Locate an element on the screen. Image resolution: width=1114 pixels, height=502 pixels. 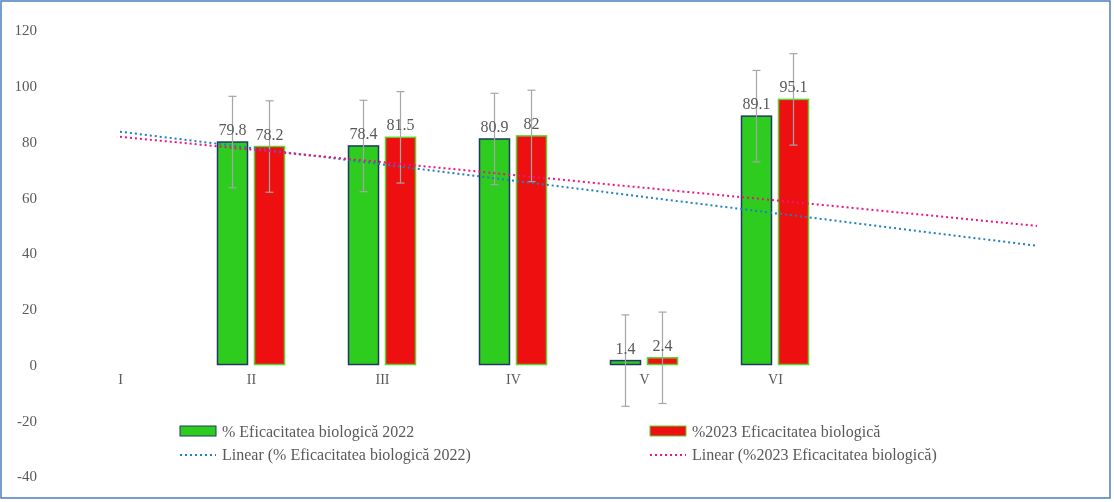
y-tick-label: -40 is located at coordinates (27, 476).